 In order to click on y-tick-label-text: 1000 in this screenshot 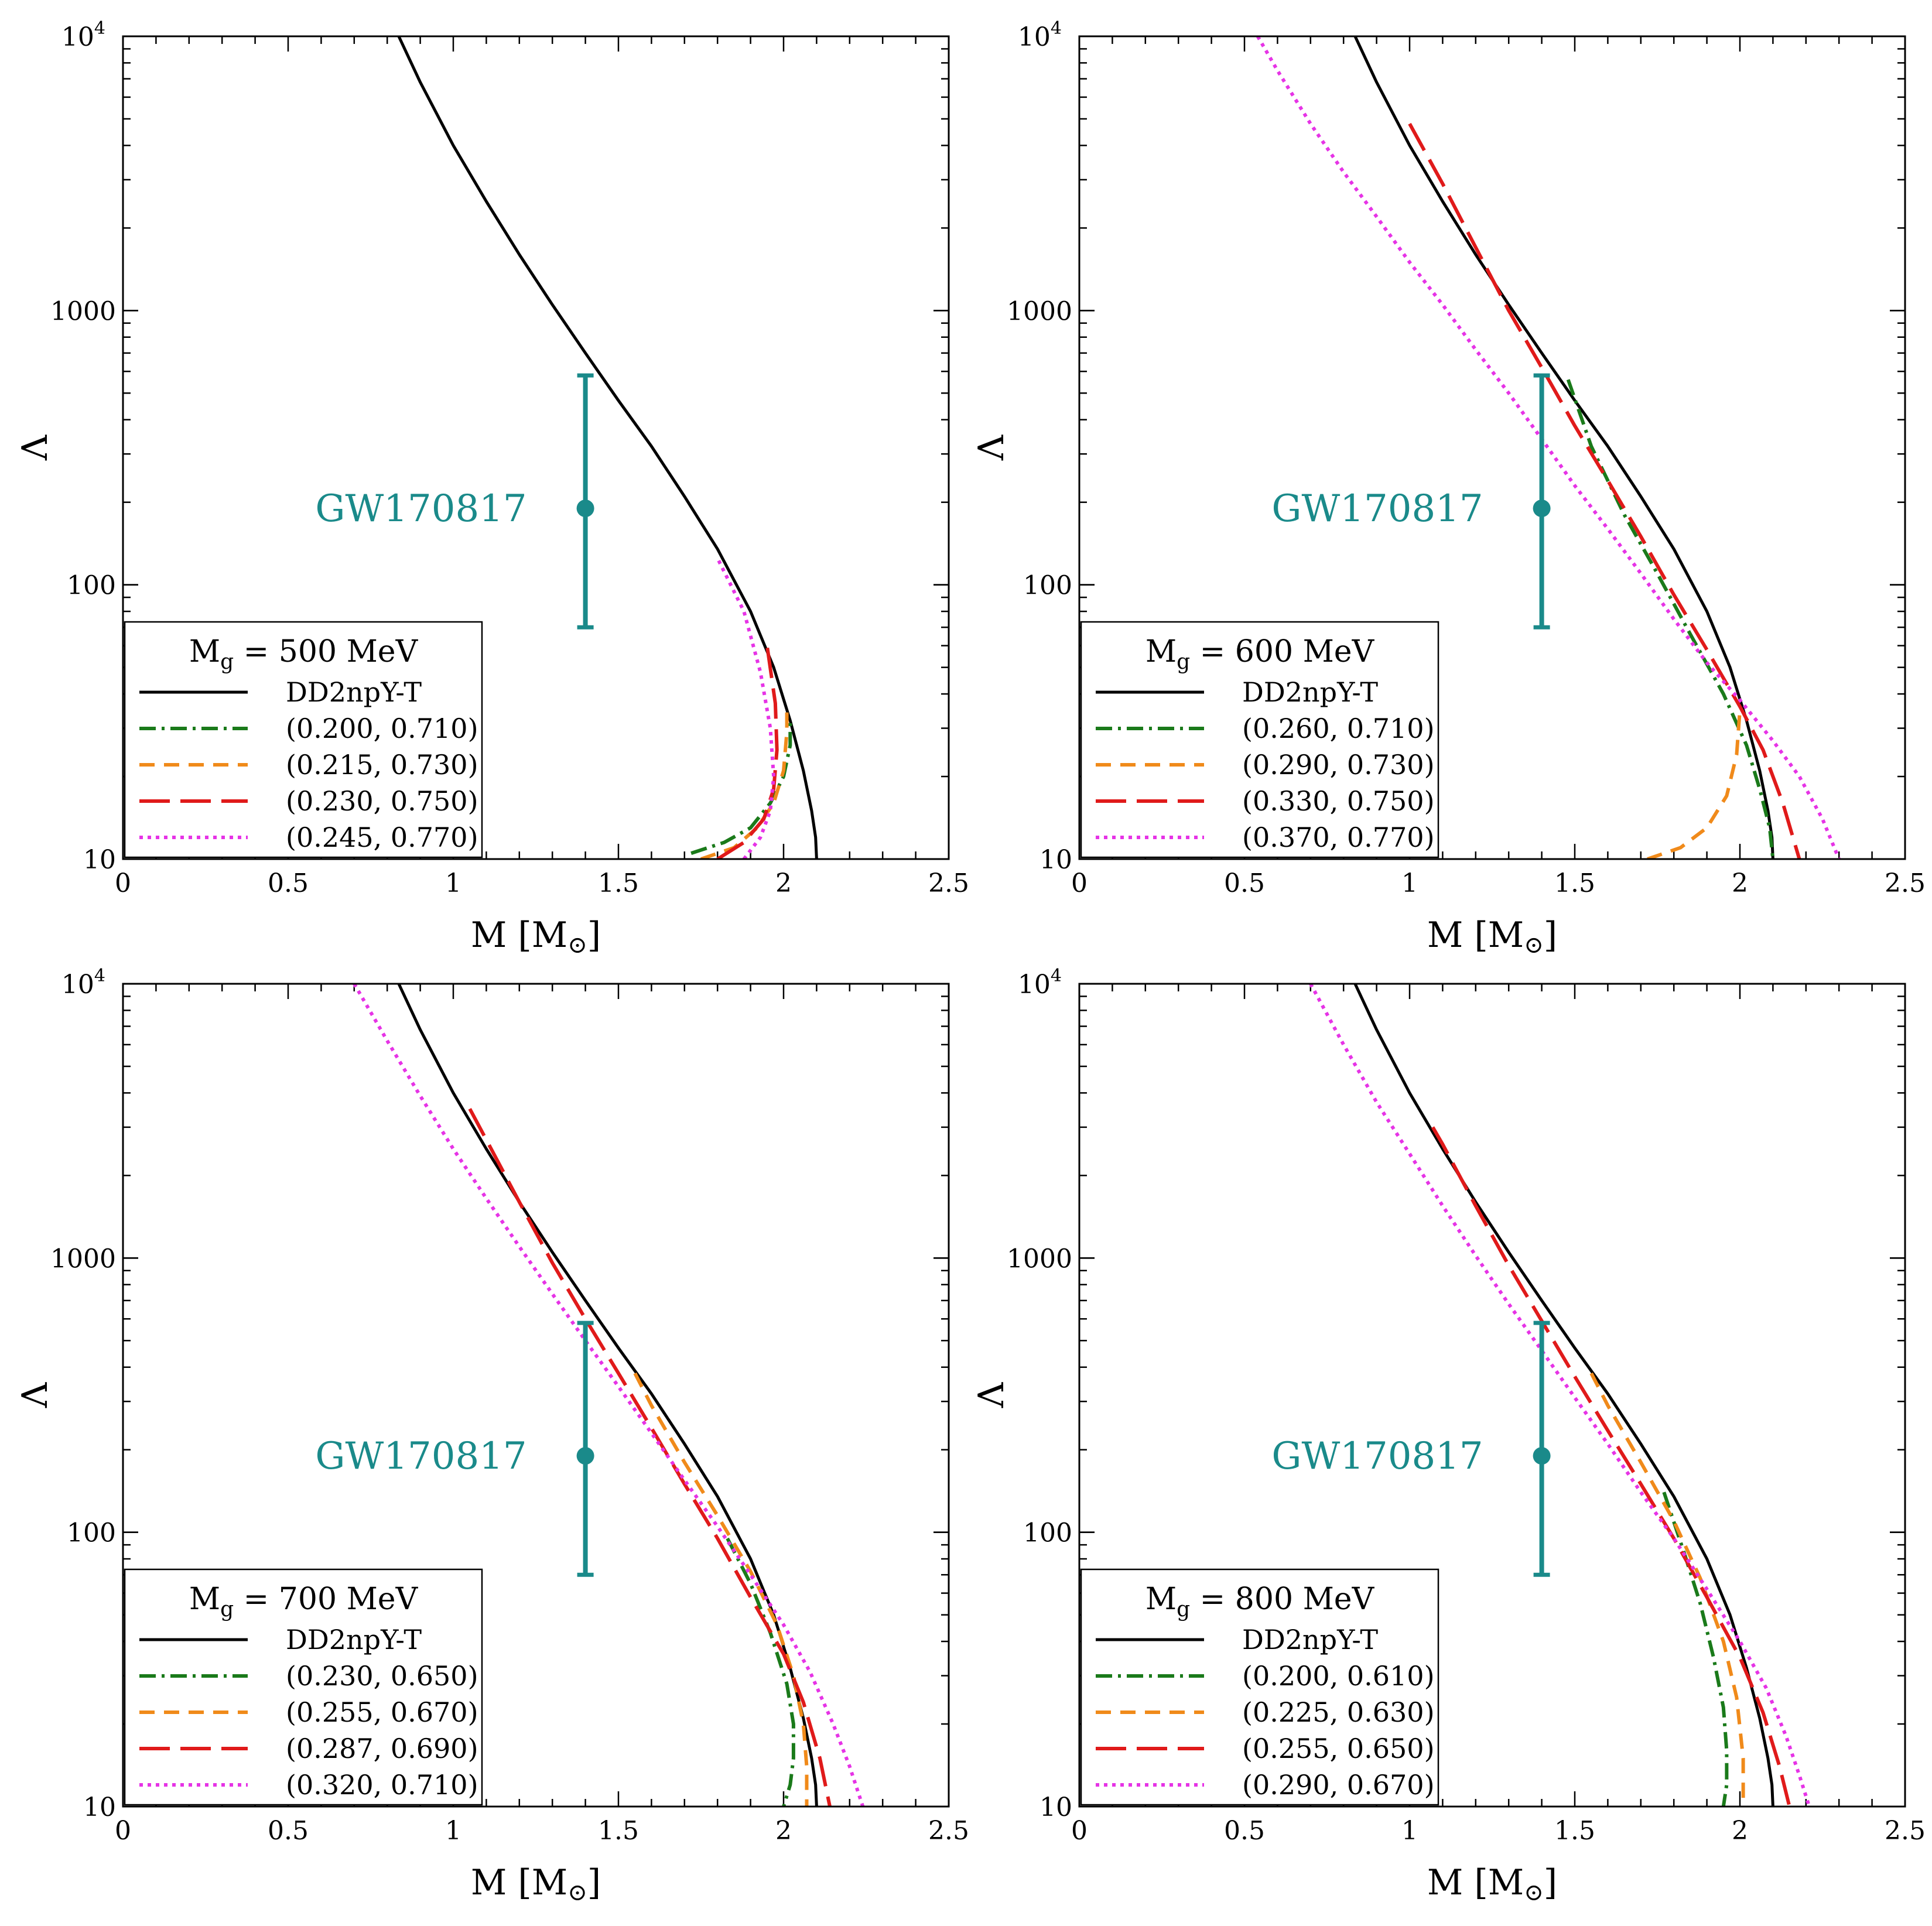, I will do `click(1039, 1259)`.